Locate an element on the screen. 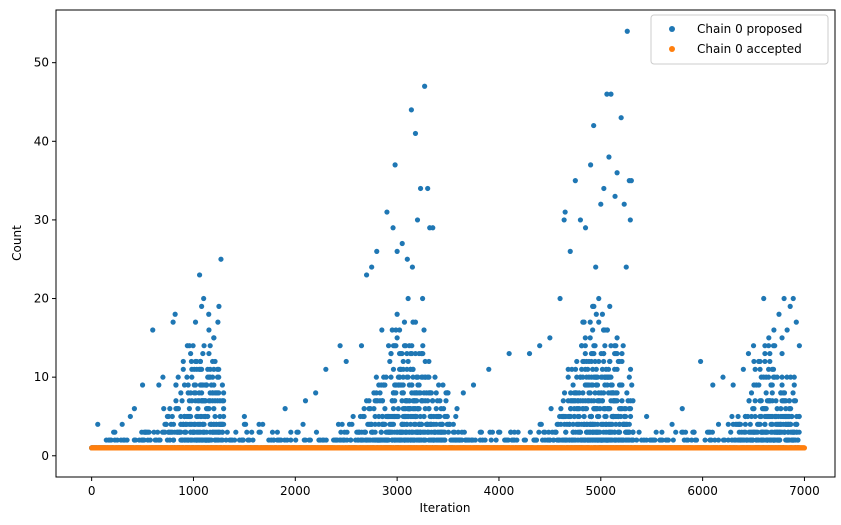 Image resolution: width=841 pixels, height=525 pixels. x-tick-label: 3000 is located at coordinates (397, 491).